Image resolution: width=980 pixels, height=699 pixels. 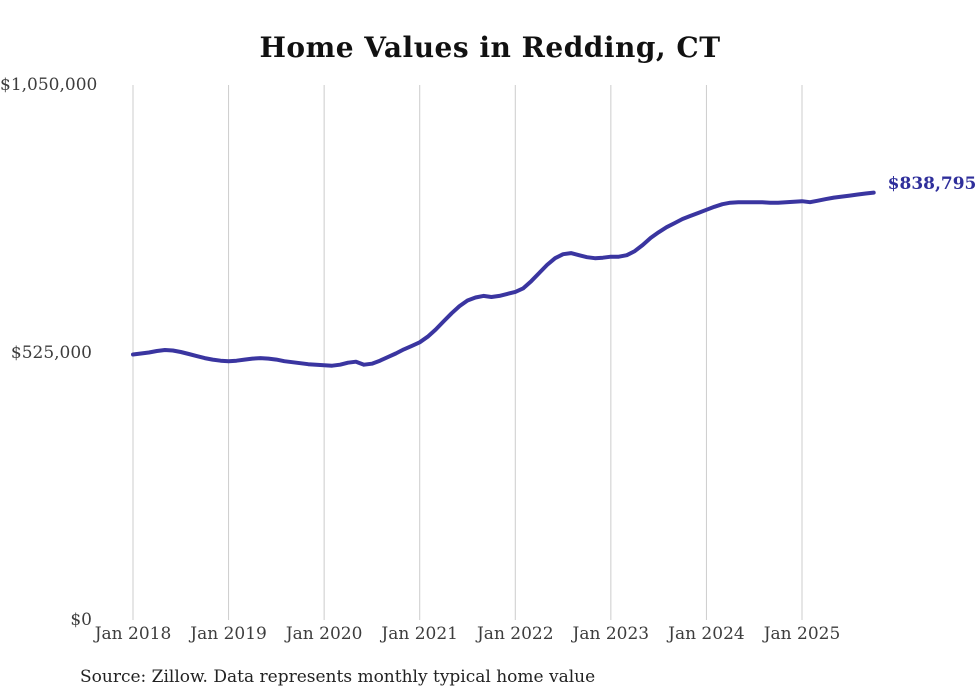 I want to click on y-axis-label: $1,050,000, so click(x=49, y=85).